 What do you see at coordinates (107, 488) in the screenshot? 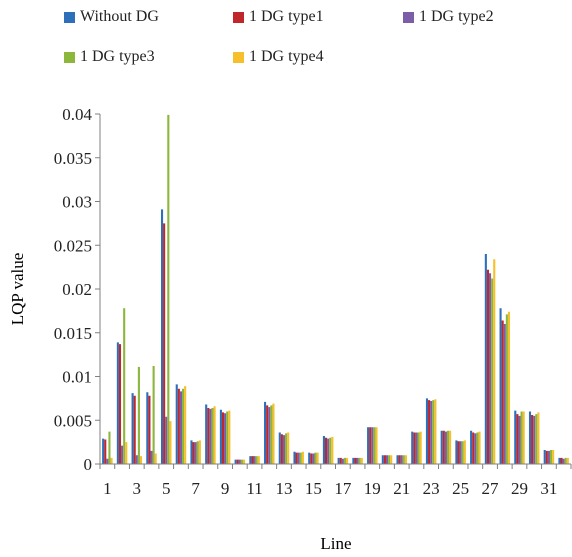
I see `x-tick-label: 1` at bounding box center [107, 488].